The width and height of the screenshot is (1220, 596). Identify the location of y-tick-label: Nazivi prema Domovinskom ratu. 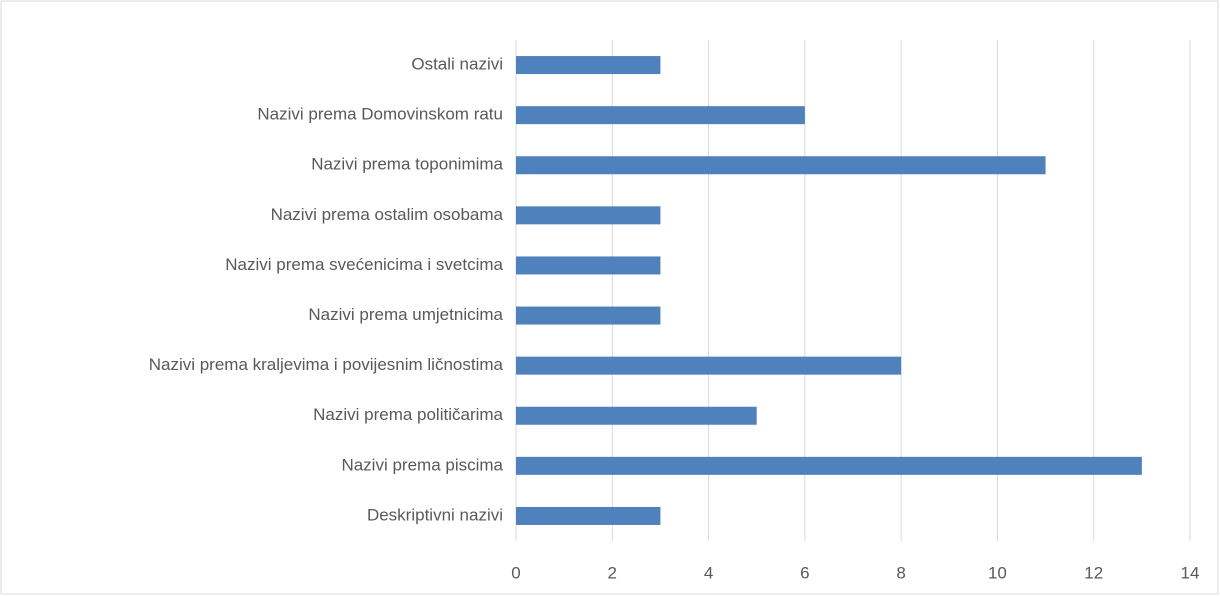
(380, 114).